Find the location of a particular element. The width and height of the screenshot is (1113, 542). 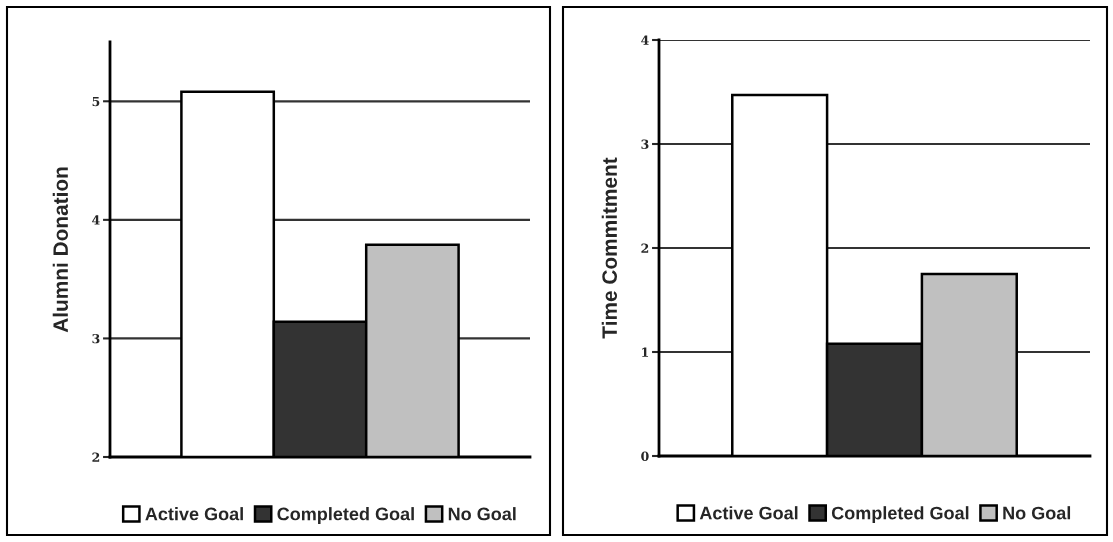

y-tick-label: 5 is located at coordinates (96, 101).